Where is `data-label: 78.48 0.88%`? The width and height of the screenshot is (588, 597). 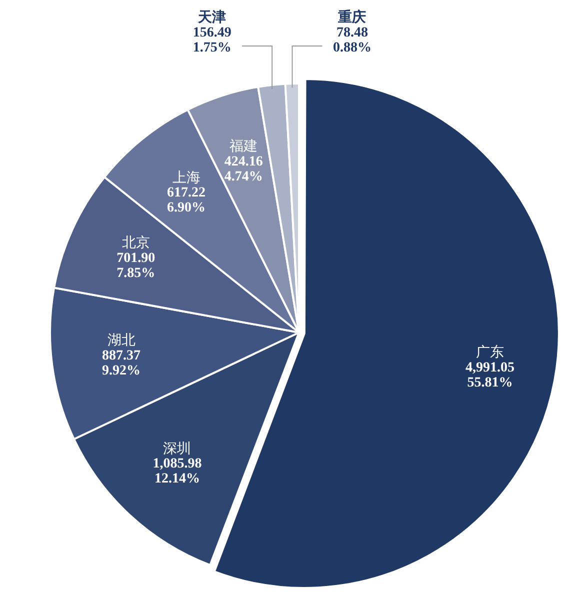
data-label: 78.48 0.88% is located at coordinates (352, 41).